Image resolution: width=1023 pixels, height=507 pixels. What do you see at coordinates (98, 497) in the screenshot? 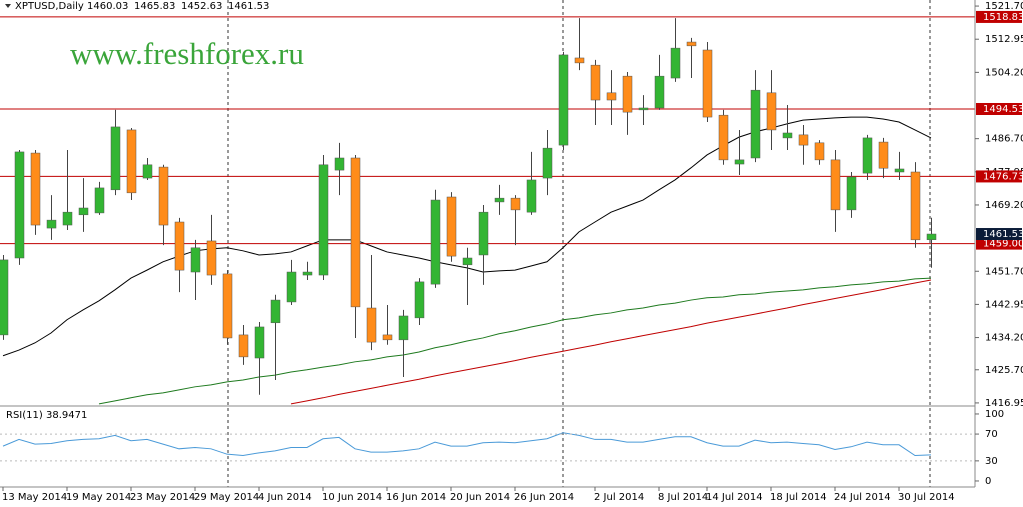
I see `x-tick-label: 19 May 2014` at bounding box center [98, 497].